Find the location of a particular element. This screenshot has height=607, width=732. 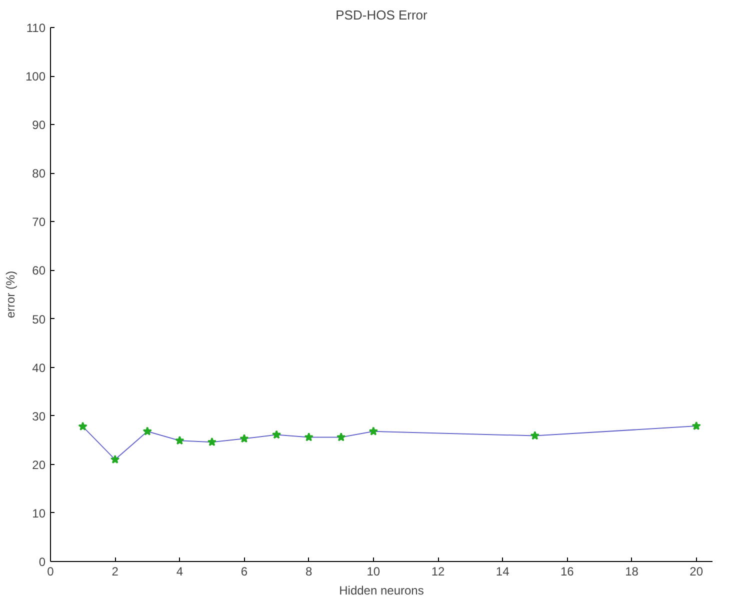

y-tick-label: 70 is located at coordinates (39, 222).